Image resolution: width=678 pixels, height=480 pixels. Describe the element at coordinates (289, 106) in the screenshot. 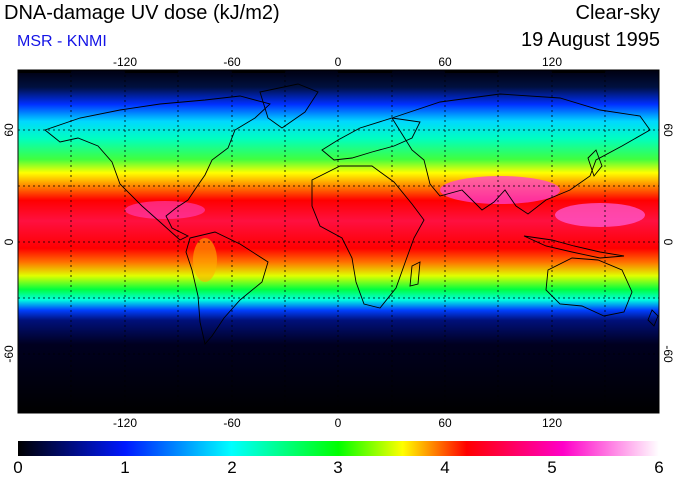

I see `greenland-outline` at that location.